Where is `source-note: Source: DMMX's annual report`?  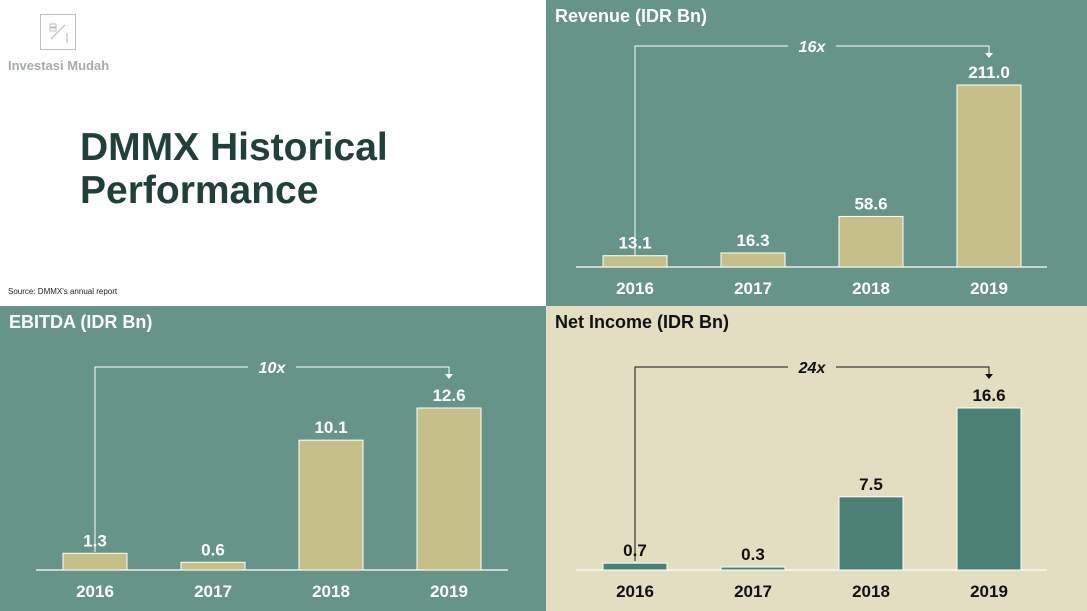 source-note: Source: DMMX's annual report is located at coordinates (63, 291).